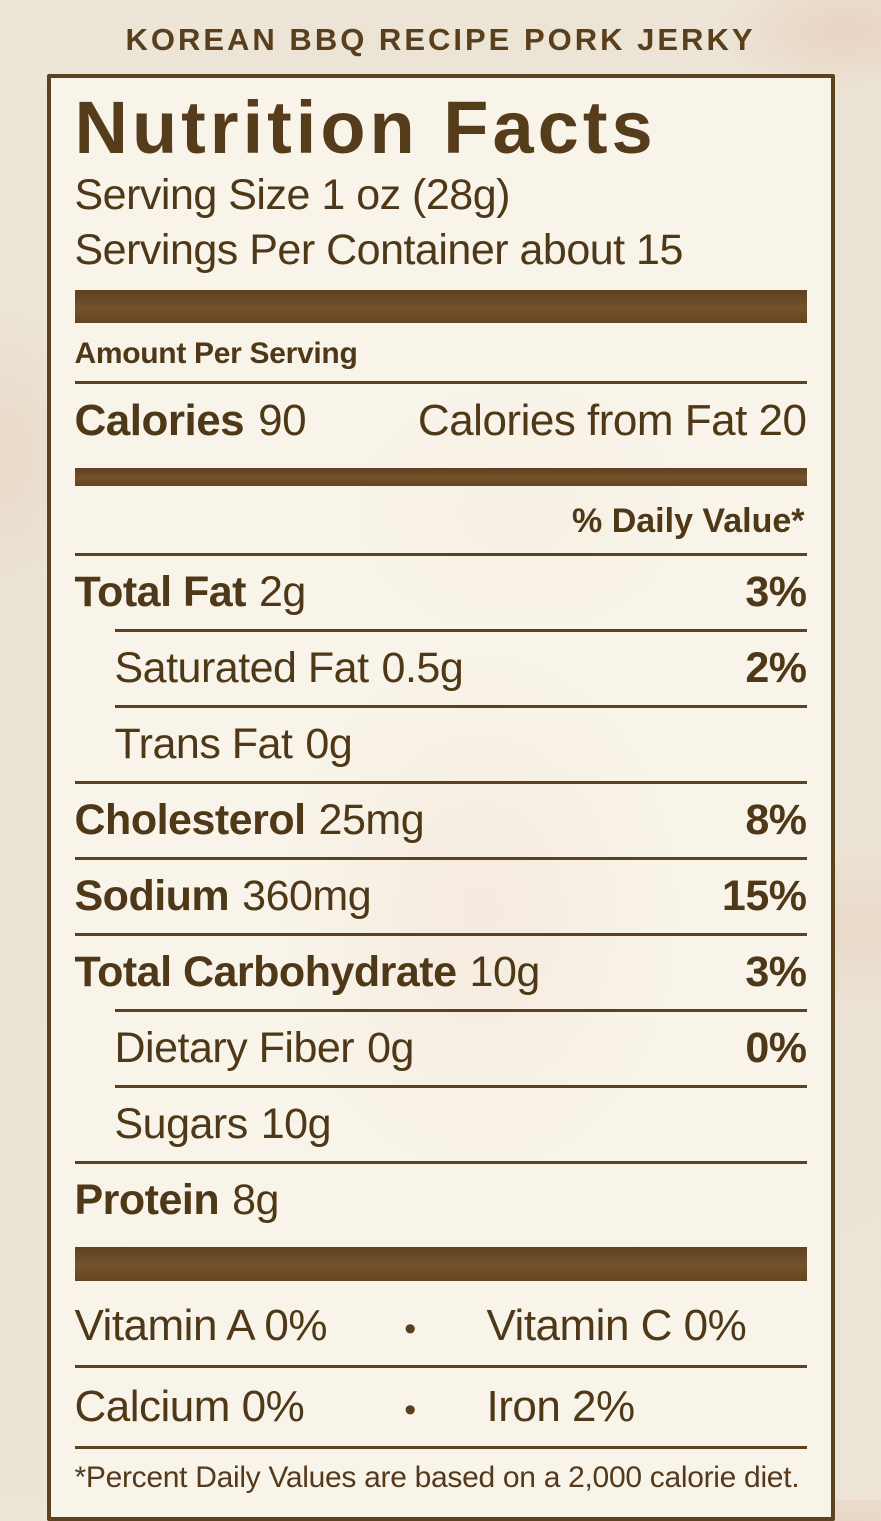 This screenshot has height=1521, width=881. I want to click on nutrient-daily-value: 0%, so click(776, 1047).